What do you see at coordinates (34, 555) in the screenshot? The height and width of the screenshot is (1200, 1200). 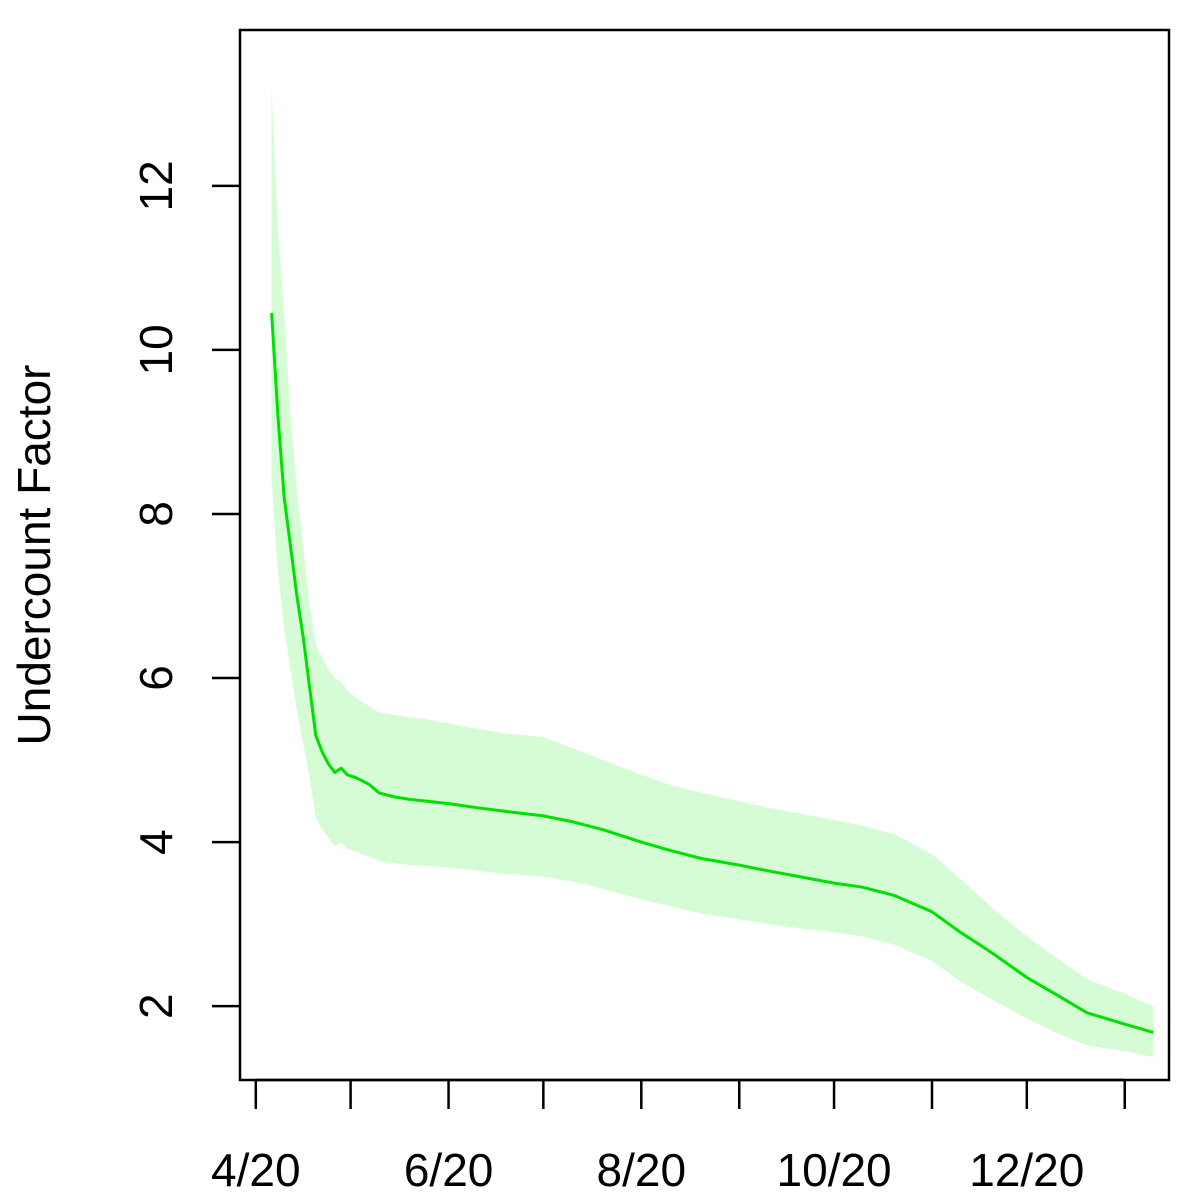 I see `y-axis-title: Undercount Factor` at bounding box center [34, 555].